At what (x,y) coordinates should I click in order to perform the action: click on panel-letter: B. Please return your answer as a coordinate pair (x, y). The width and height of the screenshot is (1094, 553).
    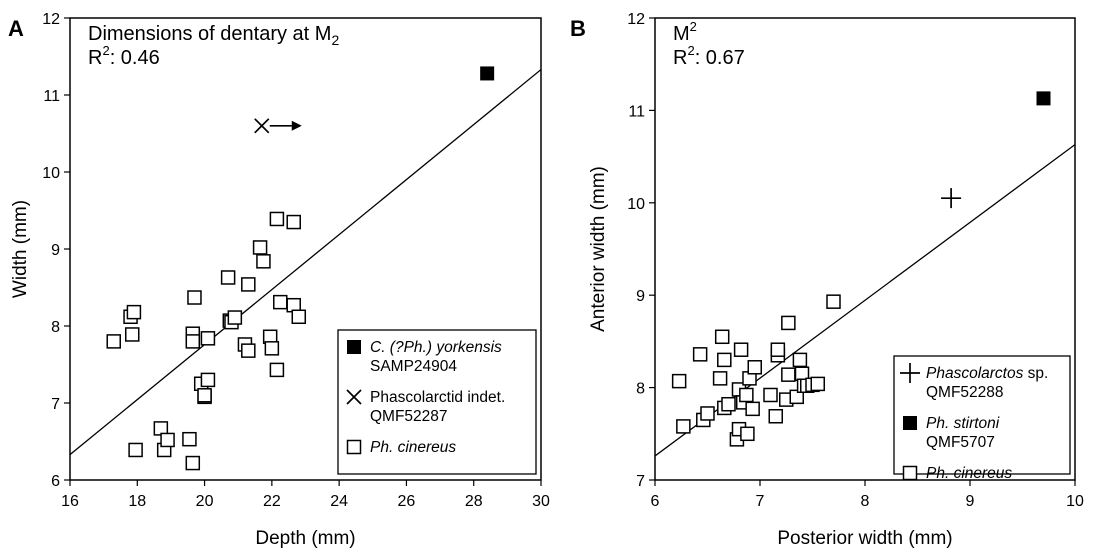
    Looking at the image, I should click on (578, 28).